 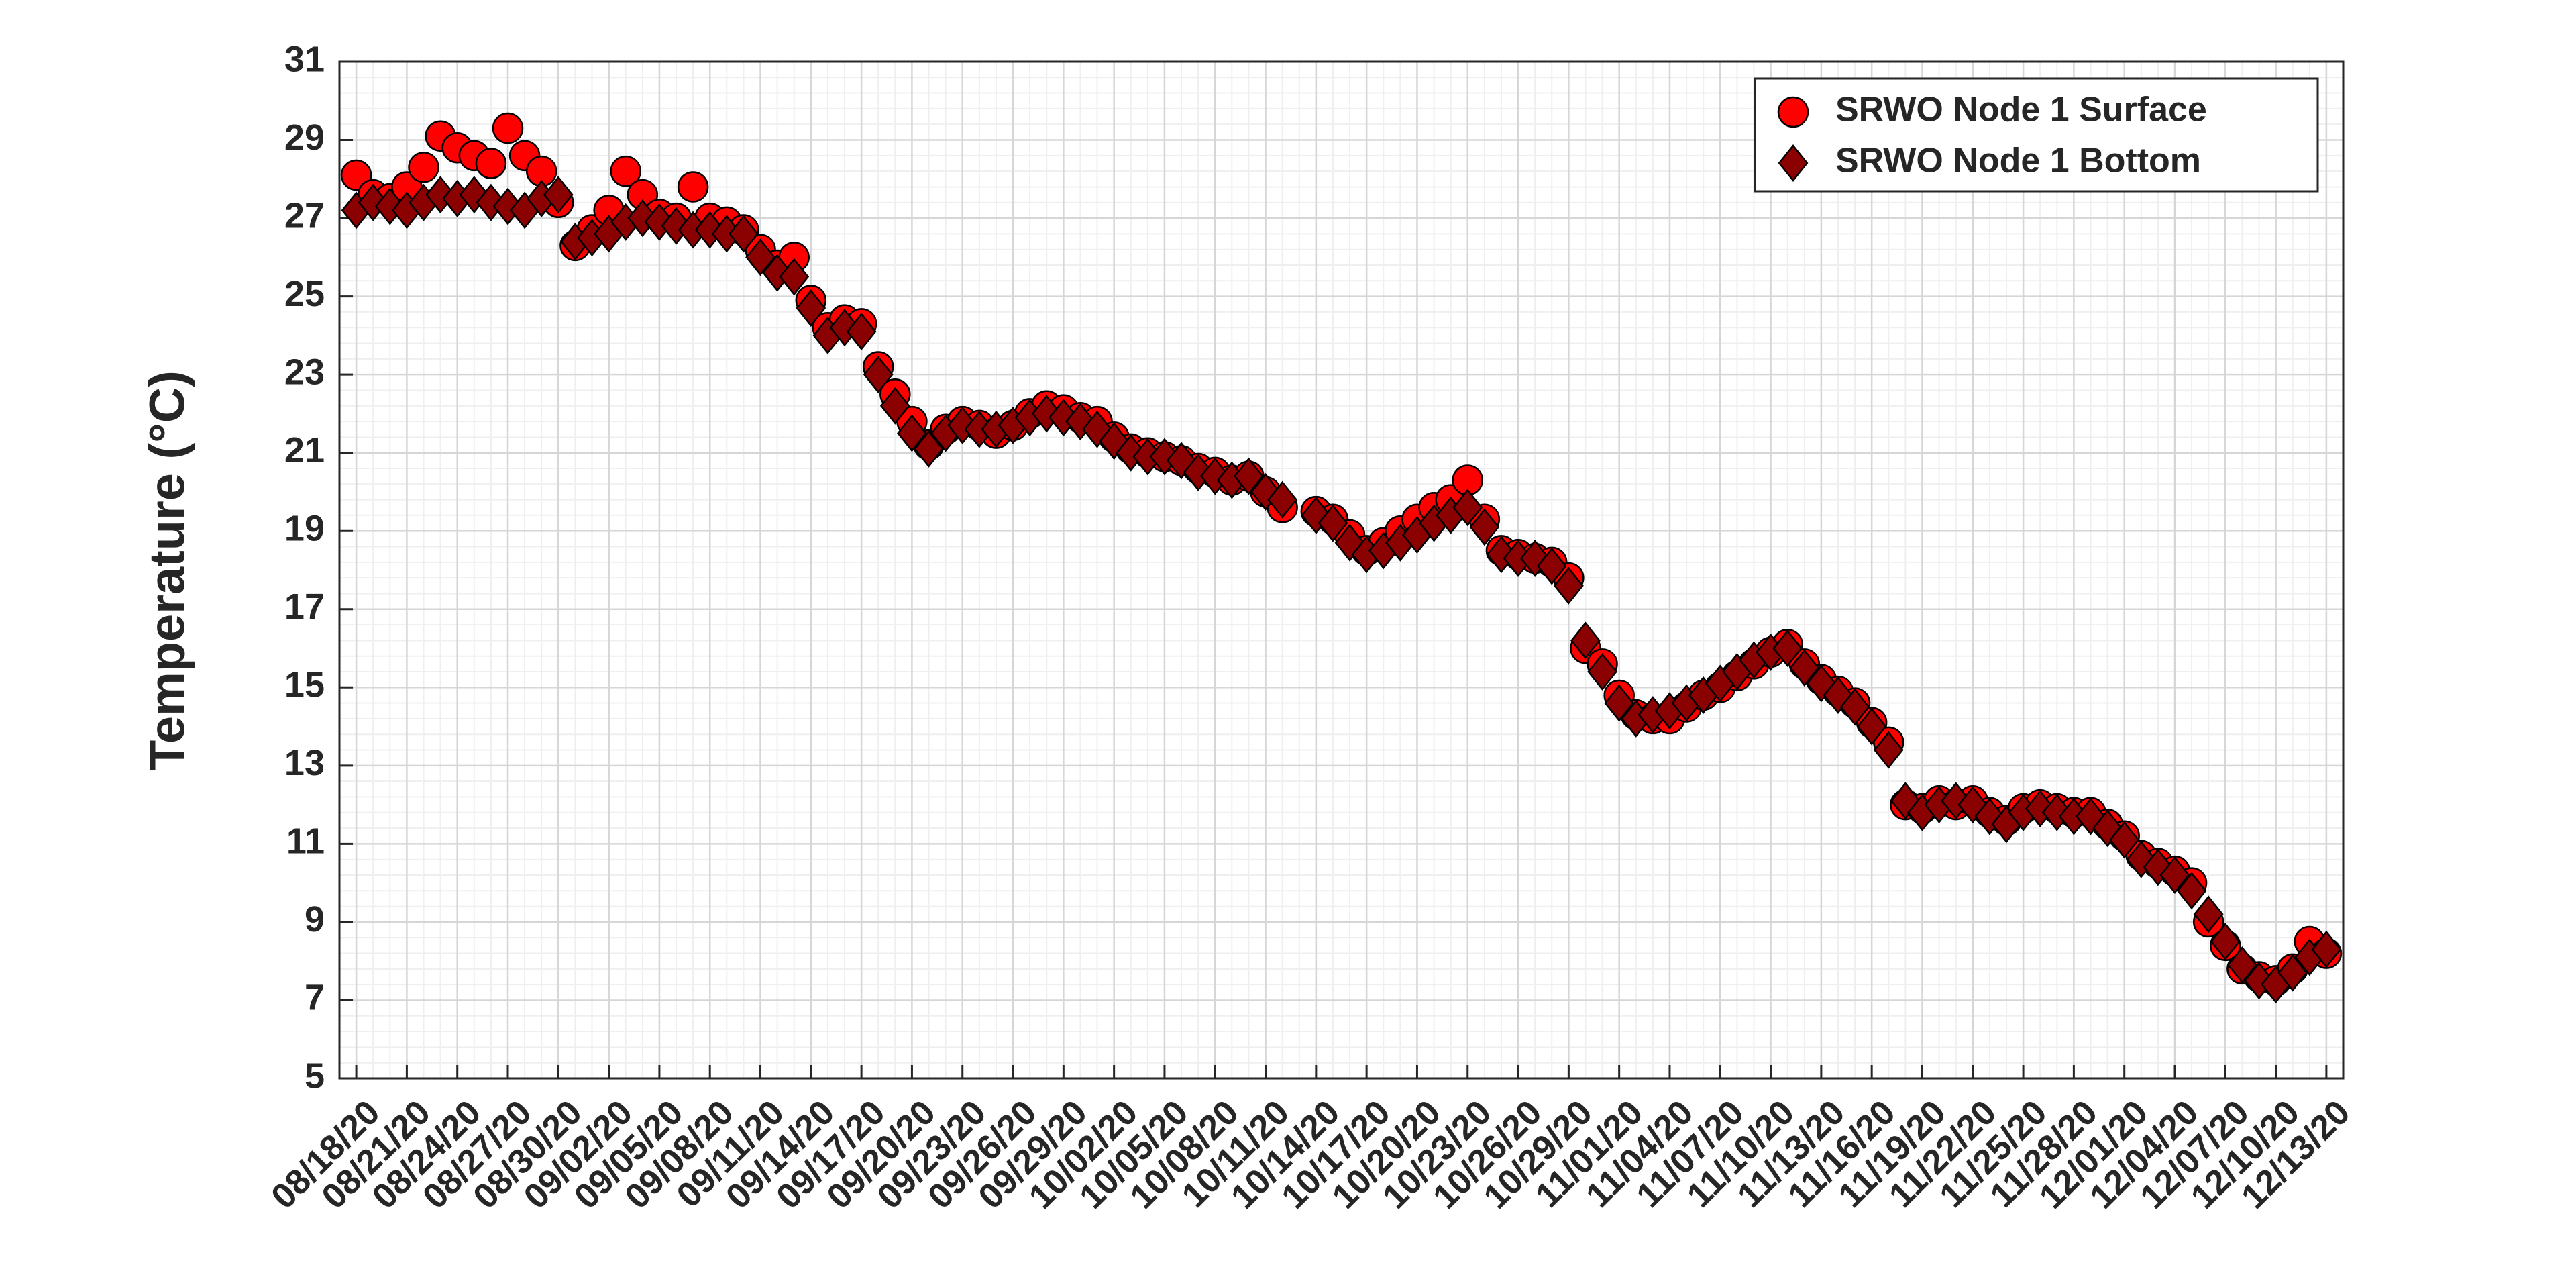 I want to click on y-tick-label: 23, so click(x=304, y=372).